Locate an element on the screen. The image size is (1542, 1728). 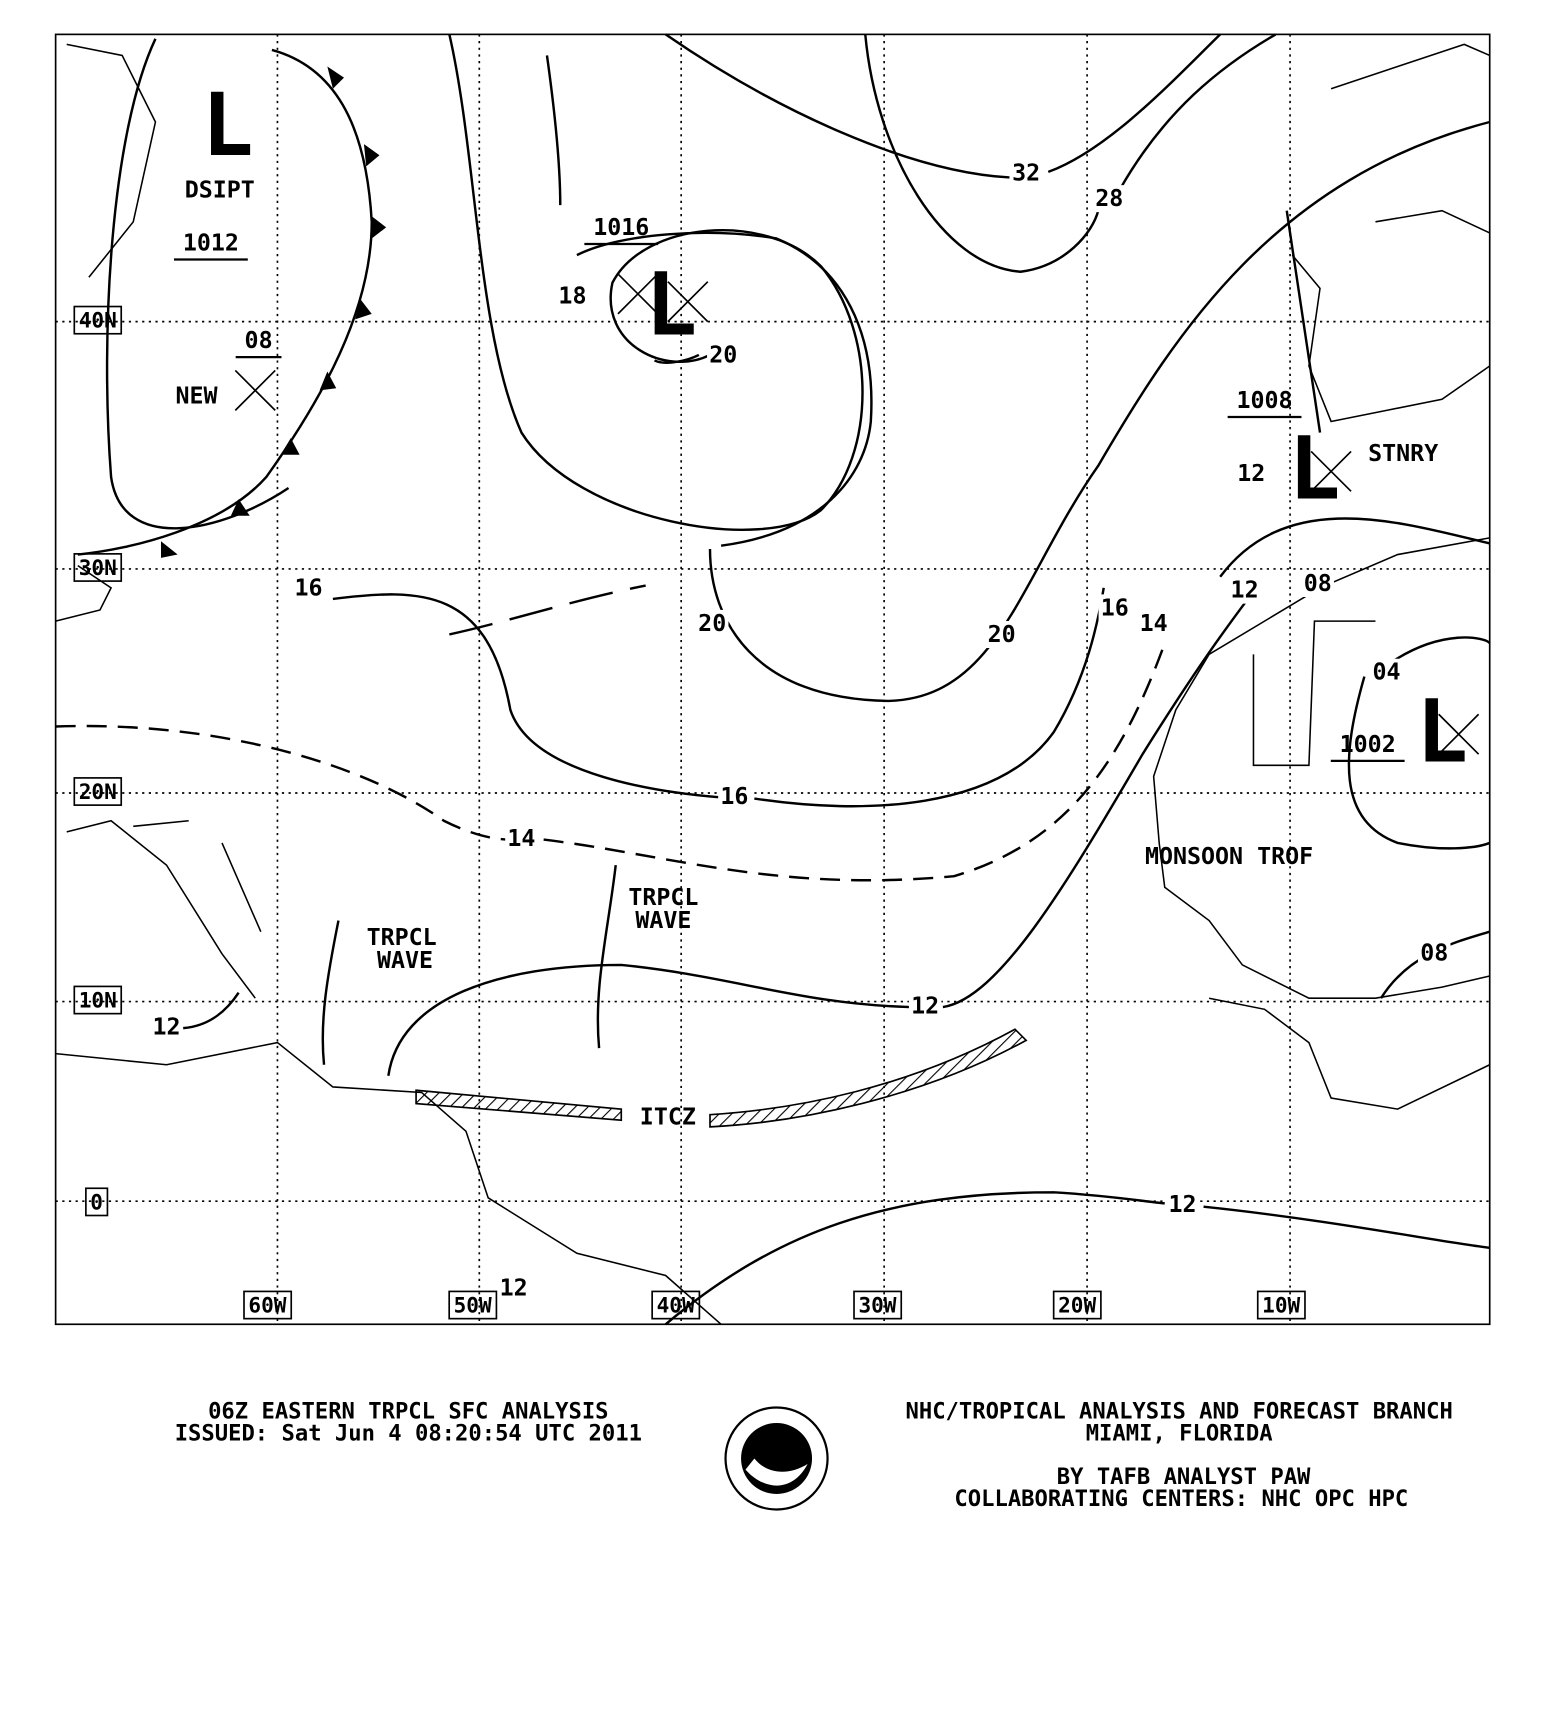
lat-label: 30N is located at coordinates (98, 567).